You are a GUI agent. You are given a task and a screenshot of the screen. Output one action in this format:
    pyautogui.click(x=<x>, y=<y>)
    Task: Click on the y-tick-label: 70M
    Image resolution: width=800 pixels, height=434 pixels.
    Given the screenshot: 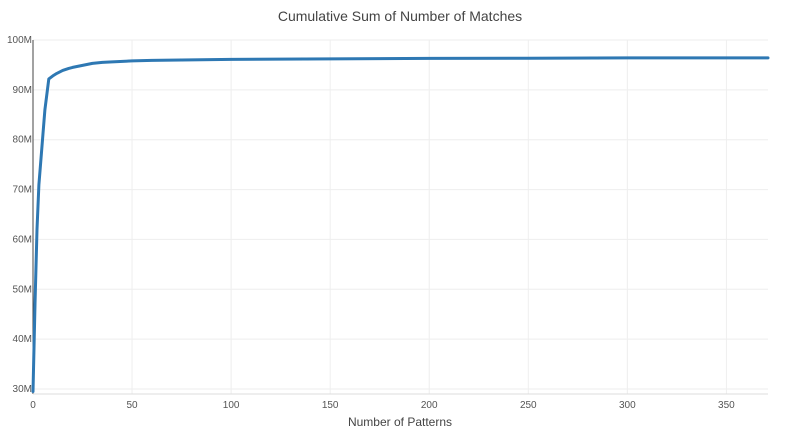 What is the action you would take?
    pyautogui.click(x=22, y=190)
    